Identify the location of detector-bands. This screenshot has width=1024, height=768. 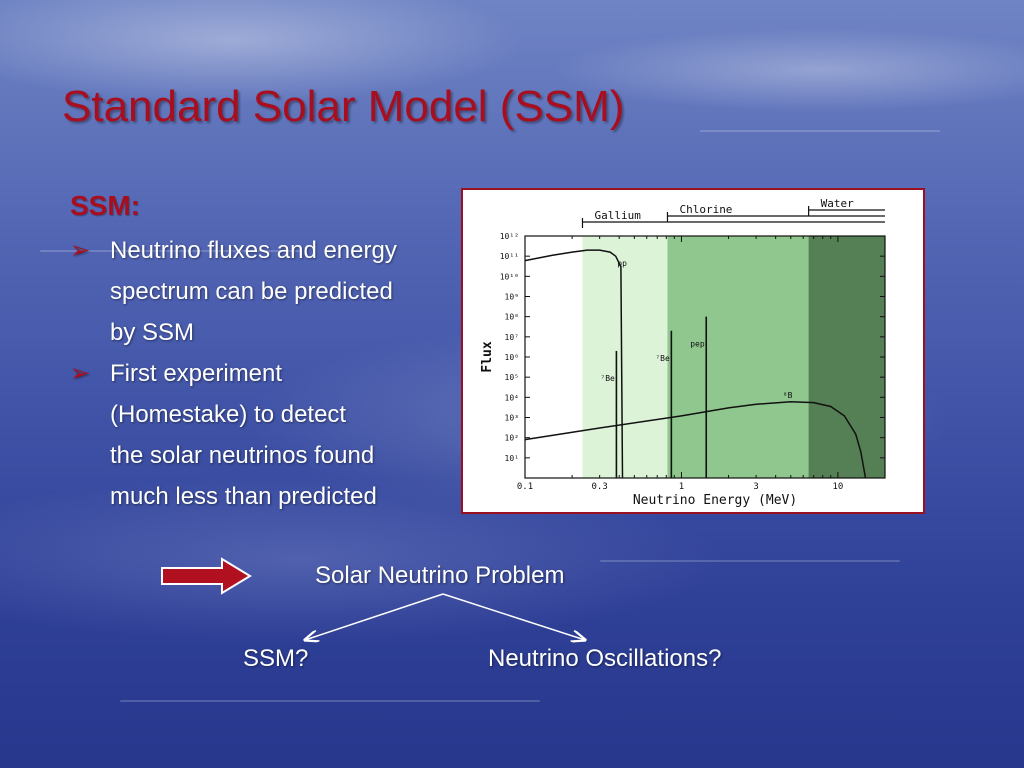
(733, 357).